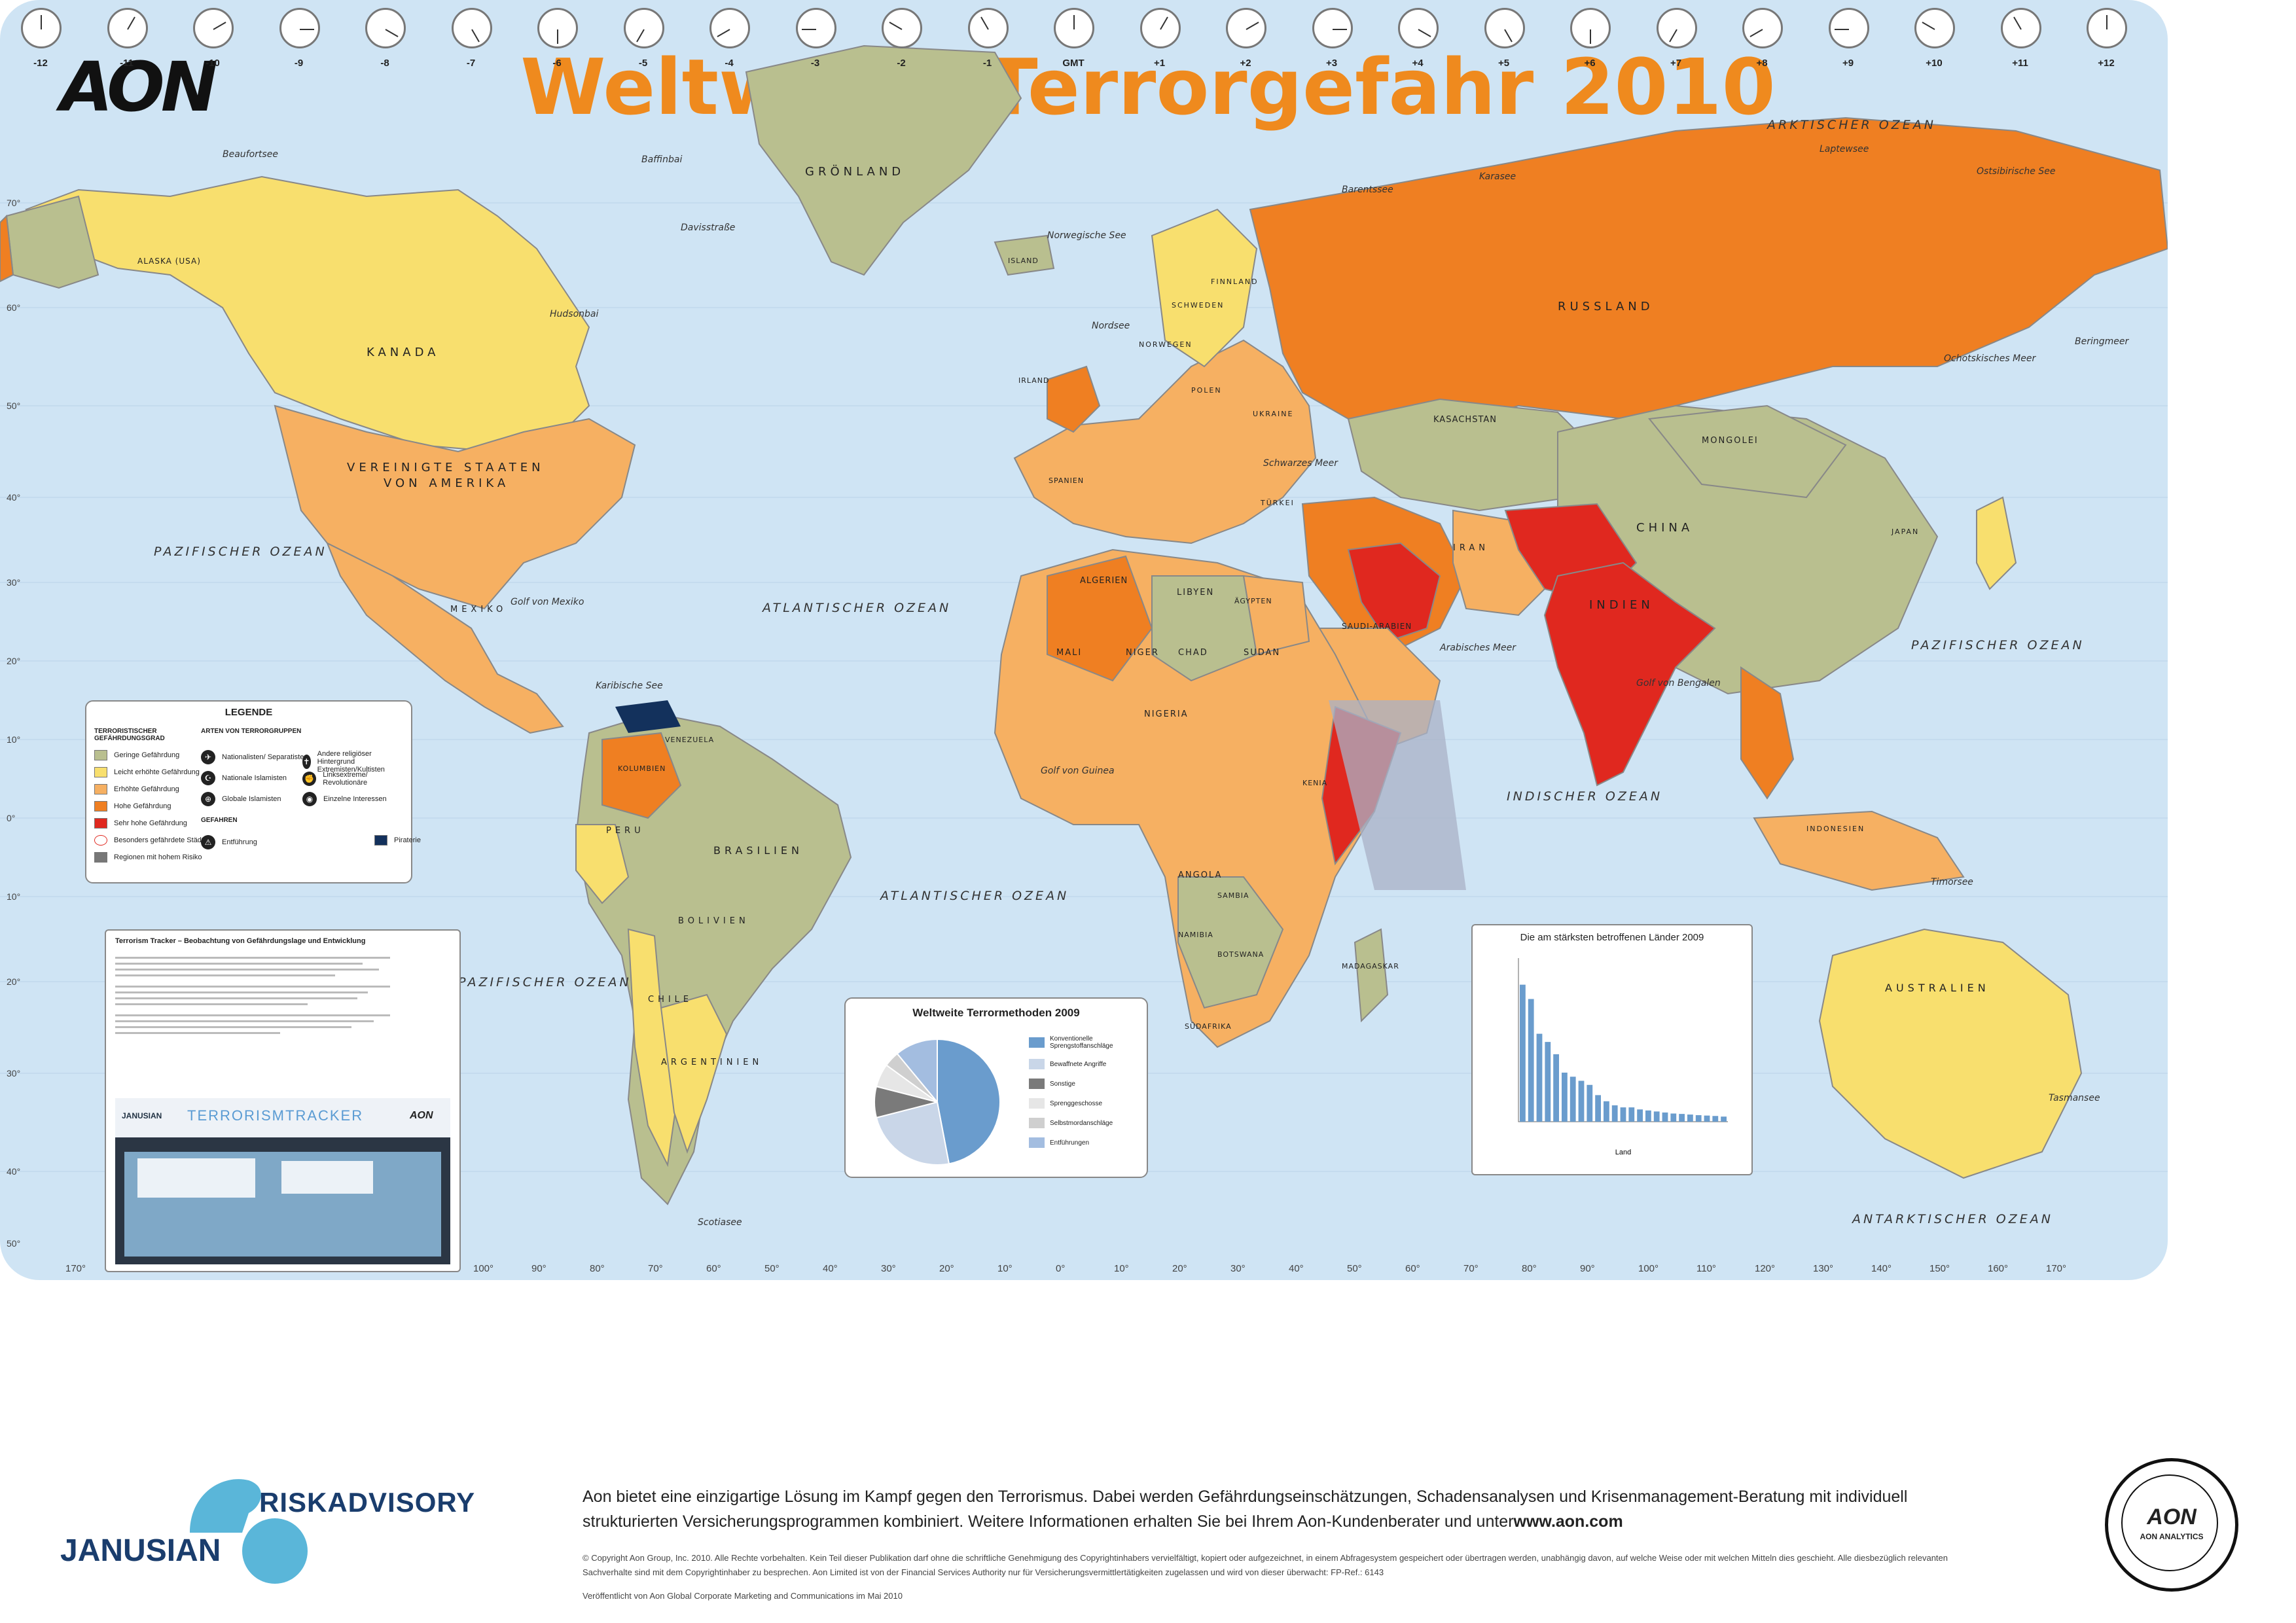  Describe the element at coordinates (282, 1205) in the screenshot. I see `tracker-map-preview` at that location.